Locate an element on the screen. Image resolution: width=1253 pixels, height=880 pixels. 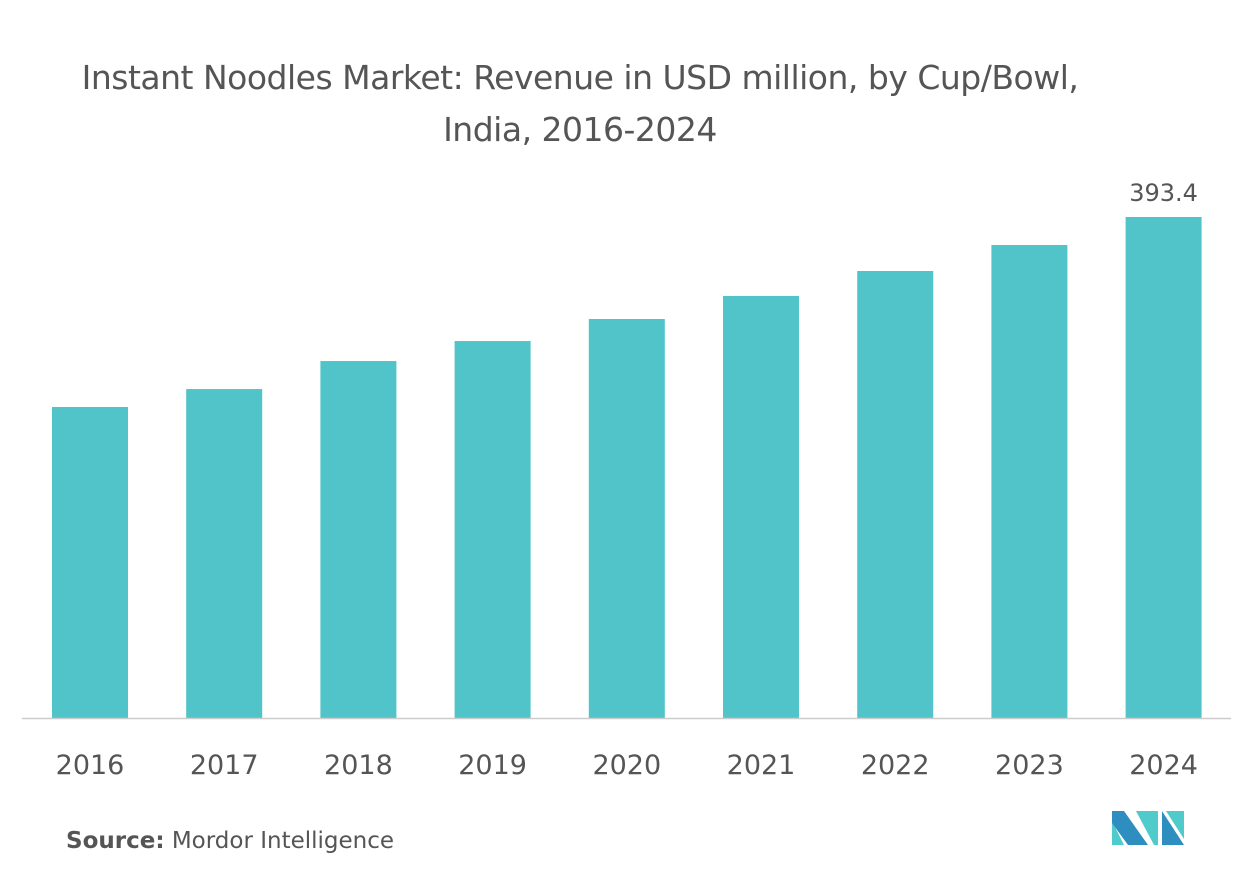
x-tick-label: 2020 is located at coordinates (626, 765).